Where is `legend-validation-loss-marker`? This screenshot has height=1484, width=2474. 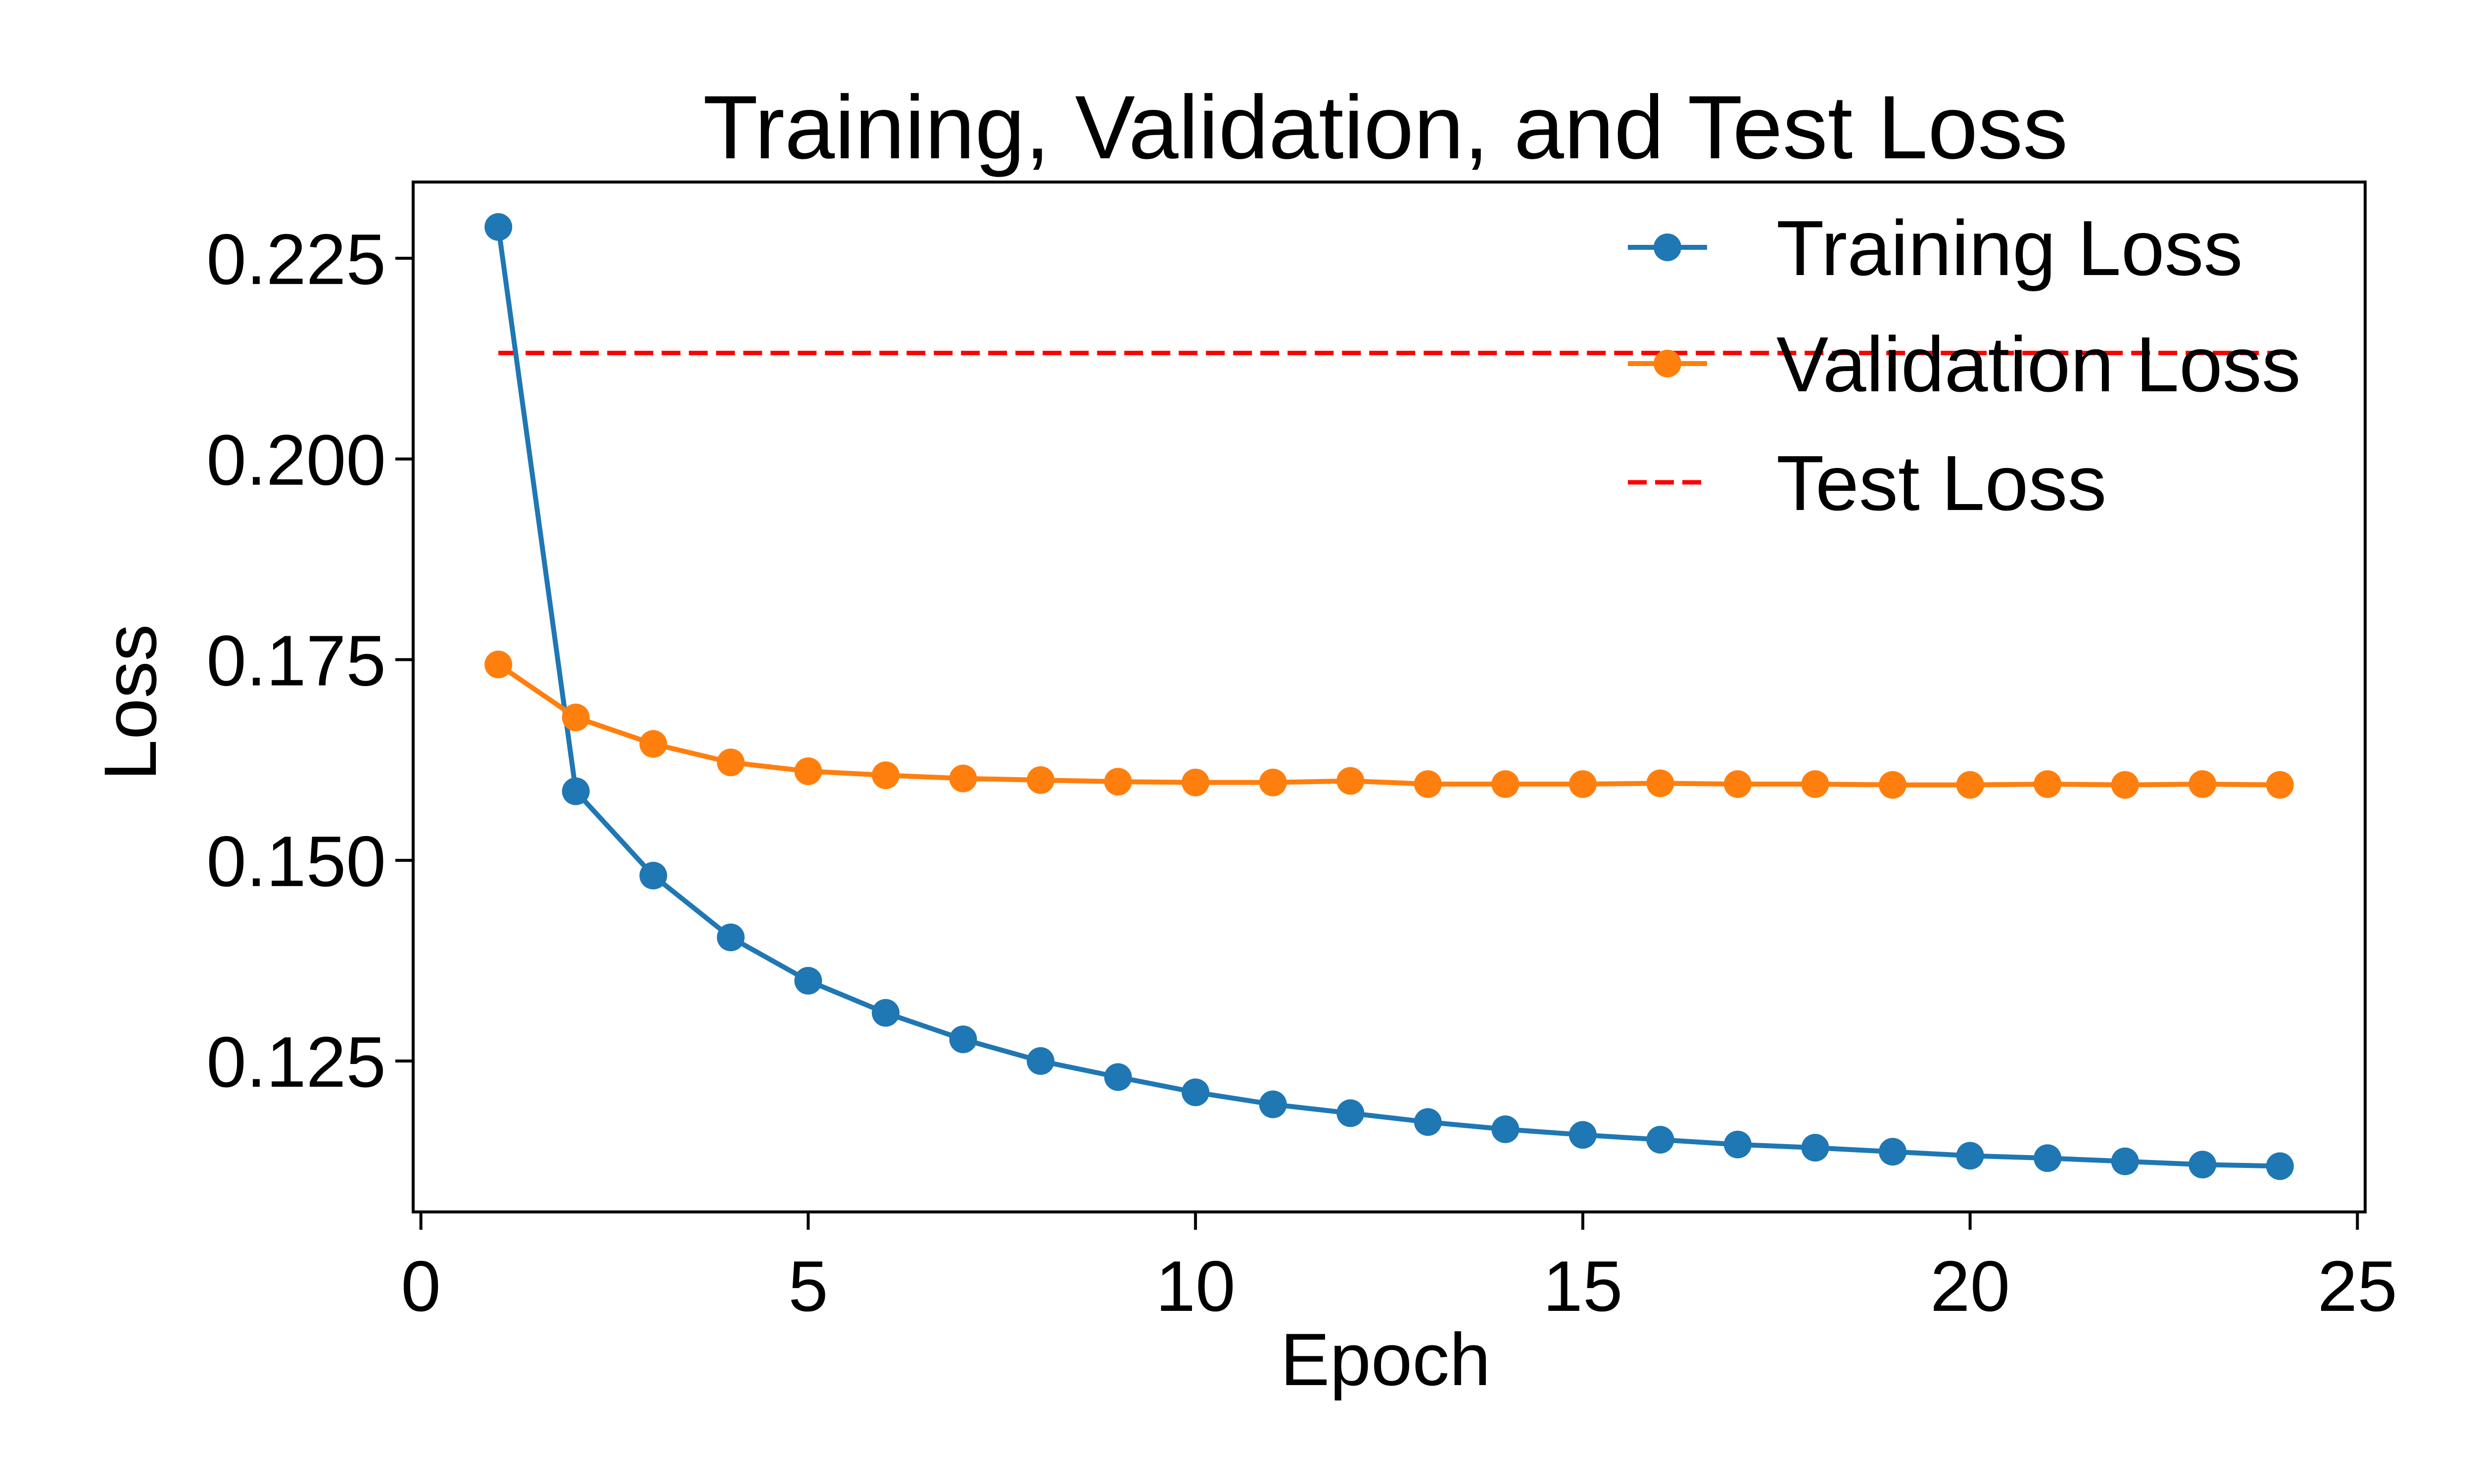
legend-validation-loss-marker is located at coordinates (1668, 363).